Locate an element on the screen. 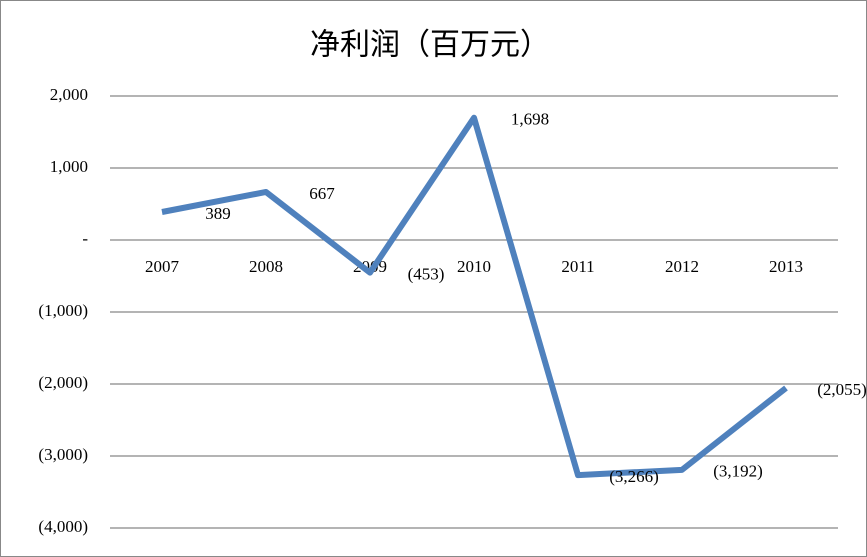  x-tick-label: 2013 is located at coordinates (786, 266).